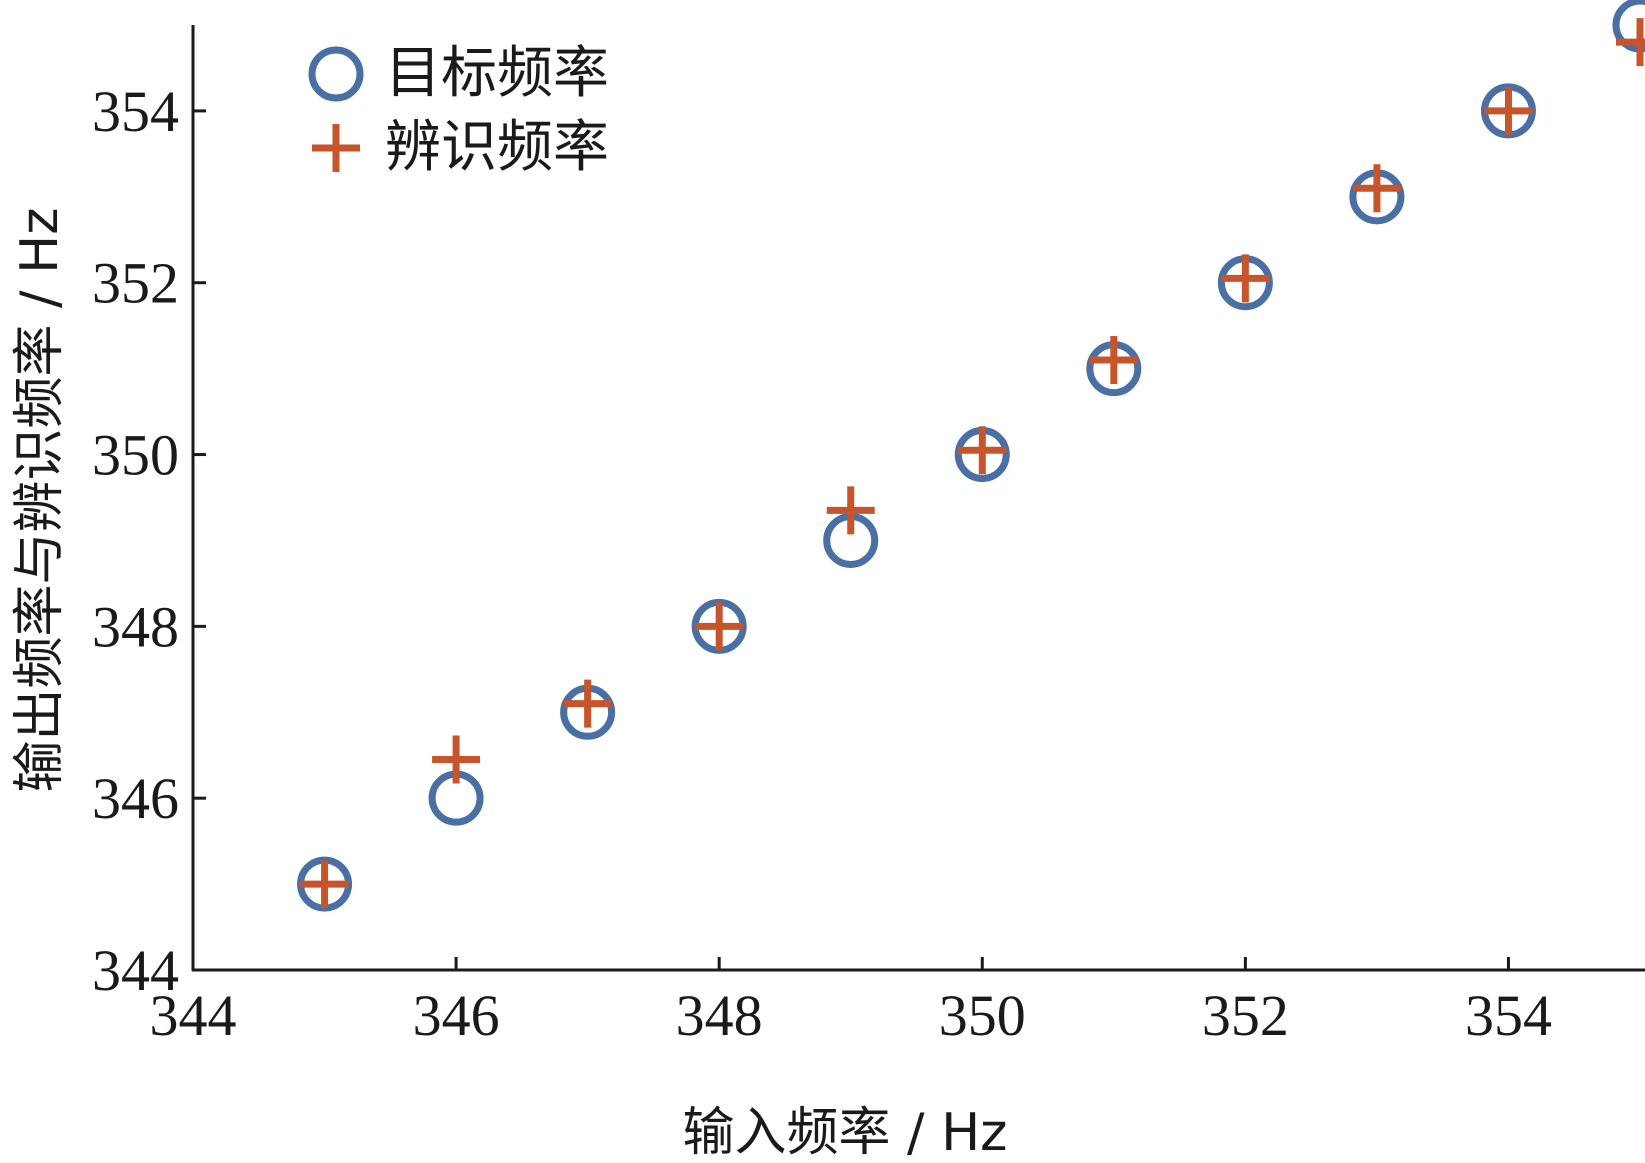 This screenshot has width=1645, height=1163. Describe the element at coordinates (1508, 1015) in the screenshot. I see `x-tick-label: 354` at that location.